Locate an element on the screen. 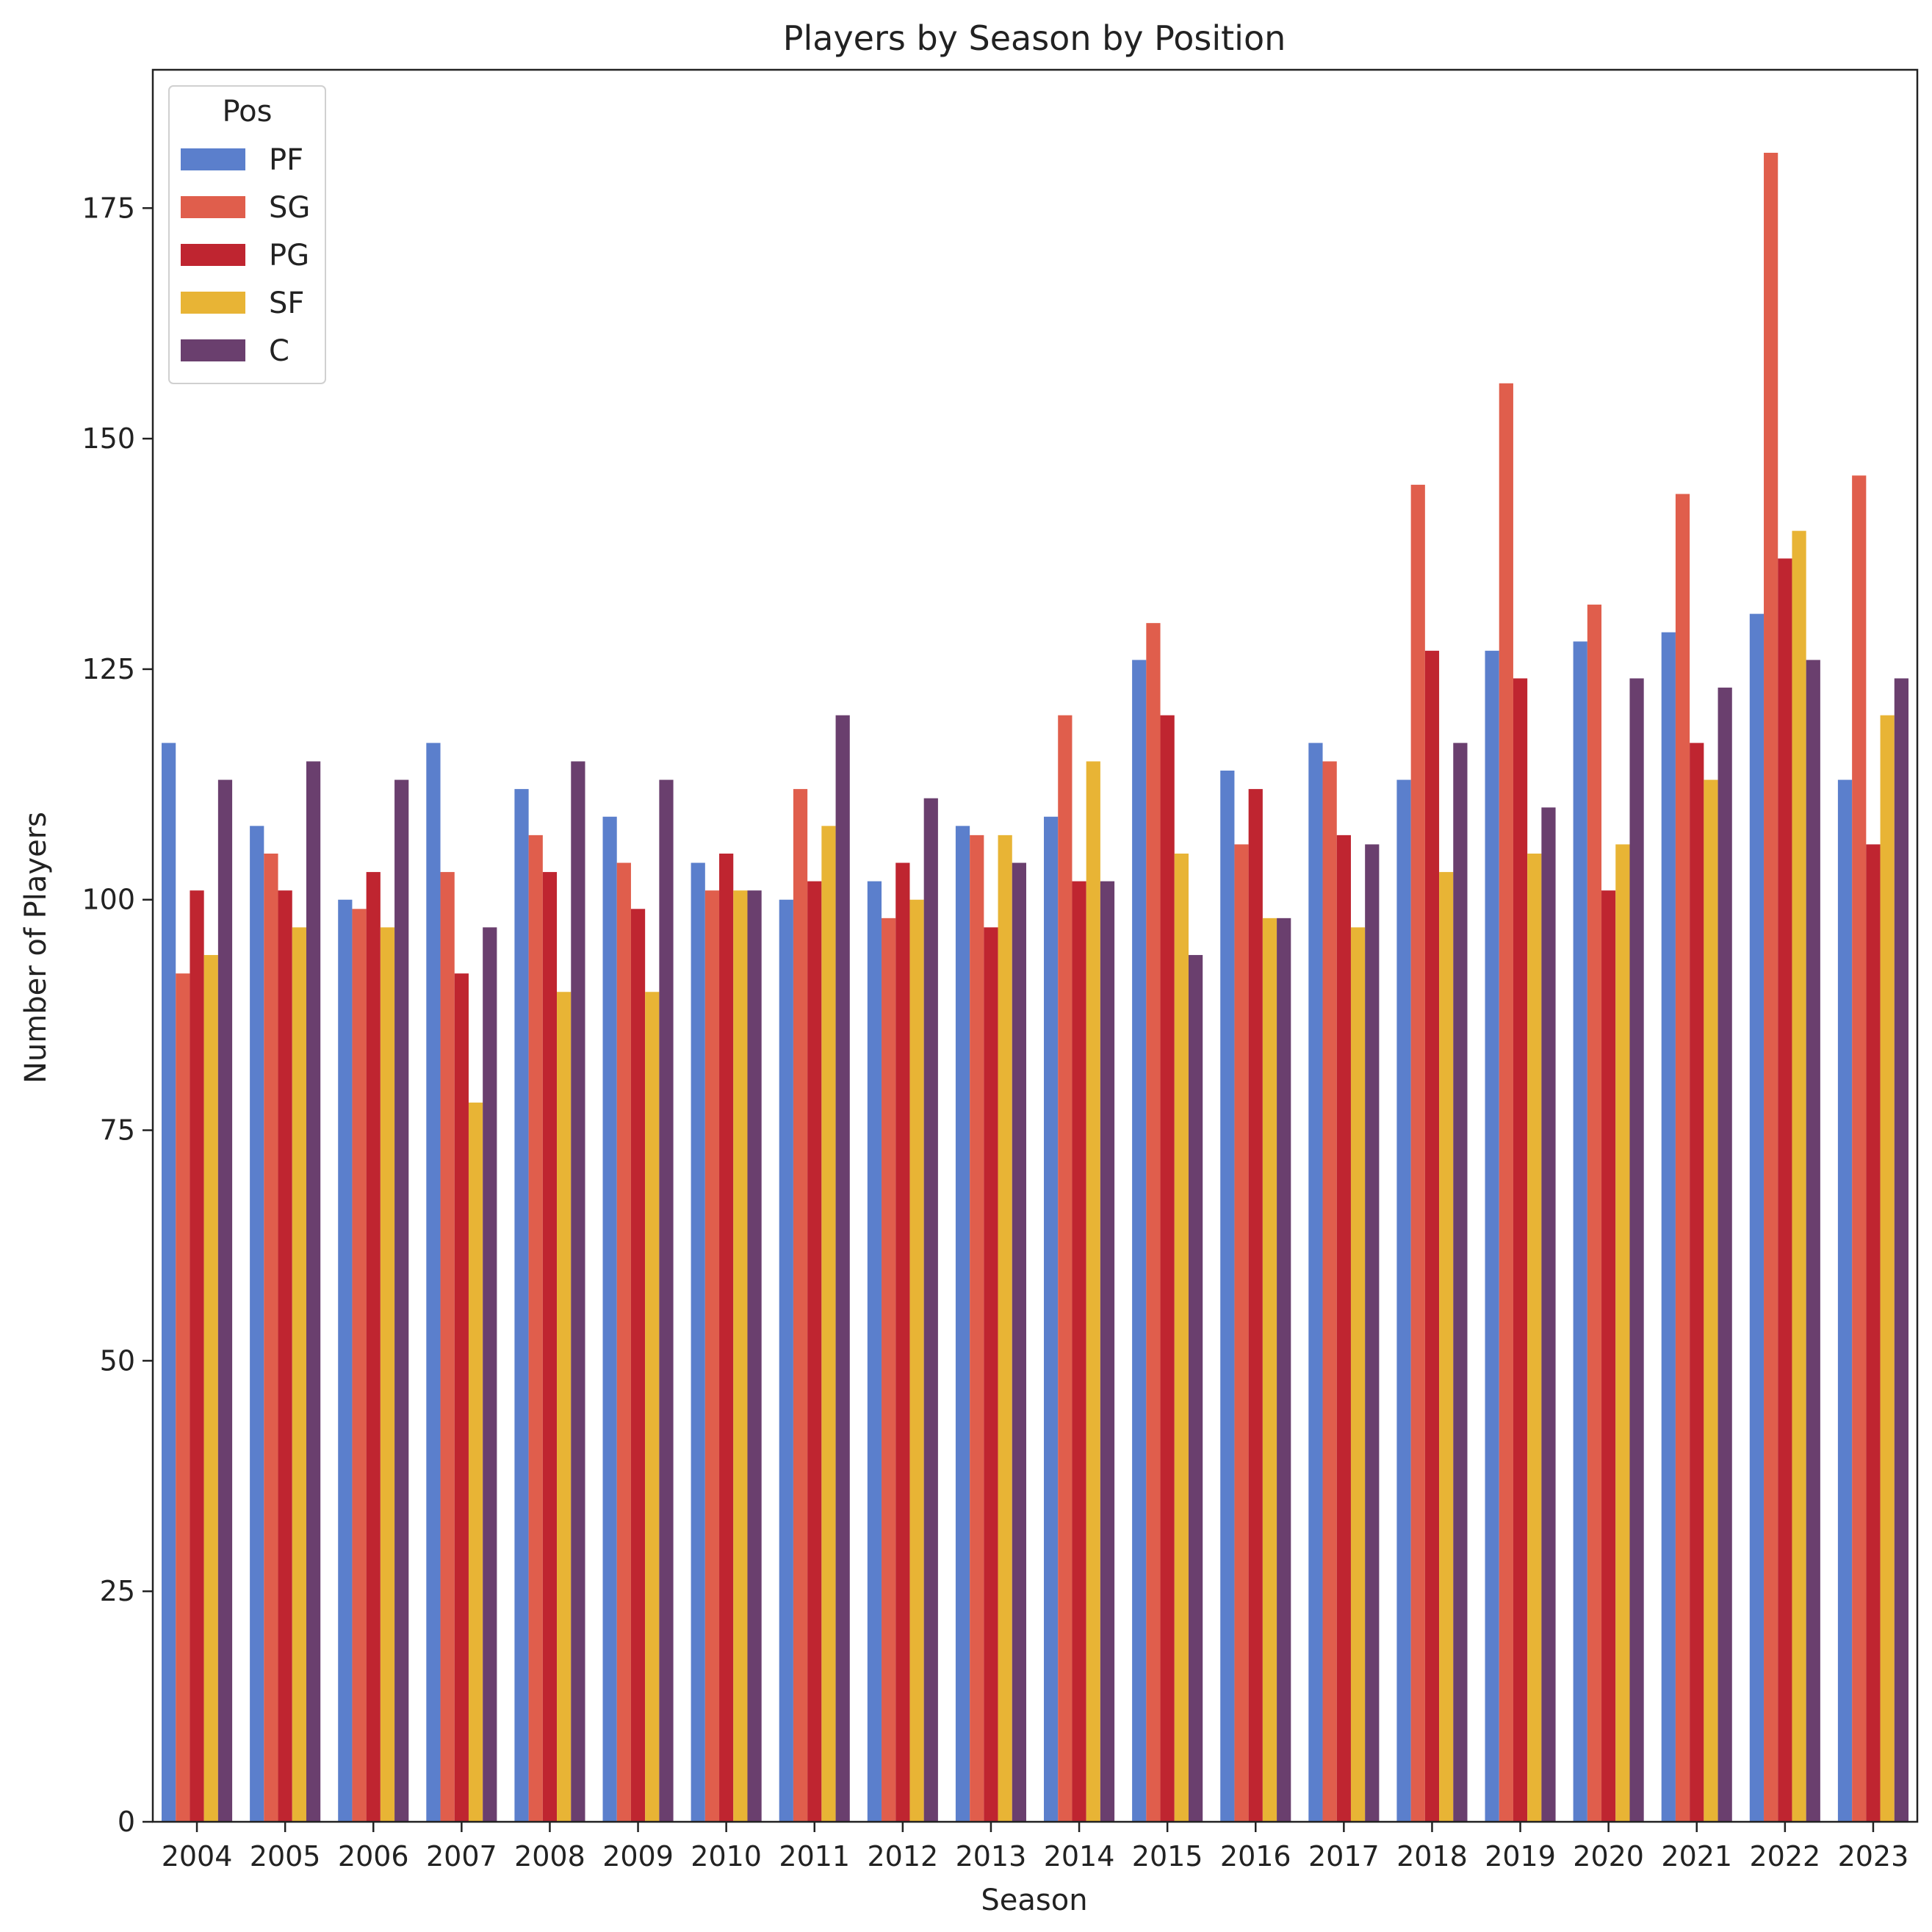 This screenshot has width=1932, height=1932. x-tick-label: 2022 is located at coordinates (1784, 1856).